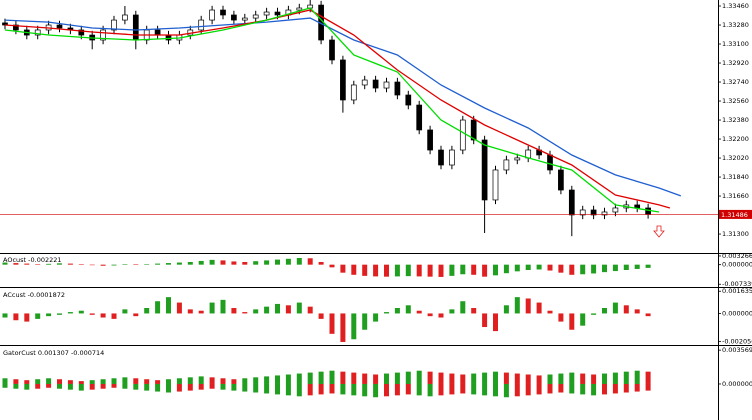 This screenshot has height=420, width=752. Describe the element at coordinates (735, 139) in the screenshot. I see `y-tick-label: 1.32200` at that location.